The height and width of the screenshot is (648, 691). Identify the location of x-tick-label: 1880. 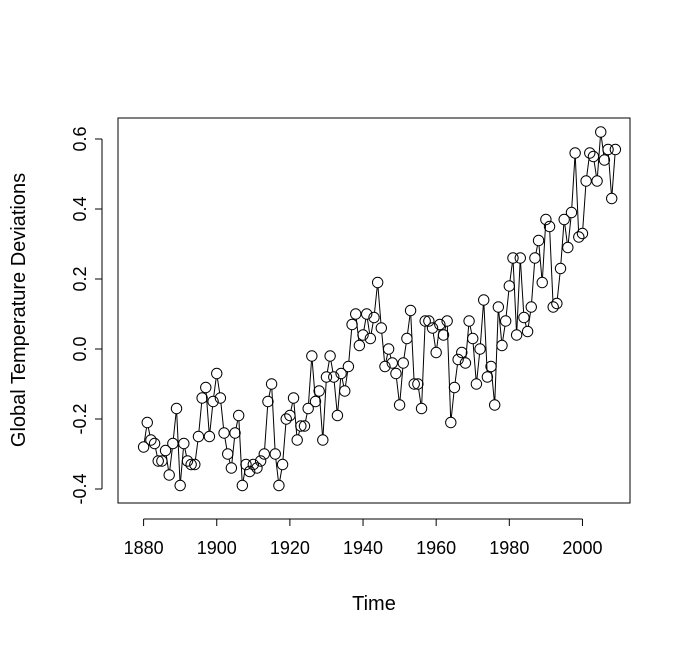
(144, 548).